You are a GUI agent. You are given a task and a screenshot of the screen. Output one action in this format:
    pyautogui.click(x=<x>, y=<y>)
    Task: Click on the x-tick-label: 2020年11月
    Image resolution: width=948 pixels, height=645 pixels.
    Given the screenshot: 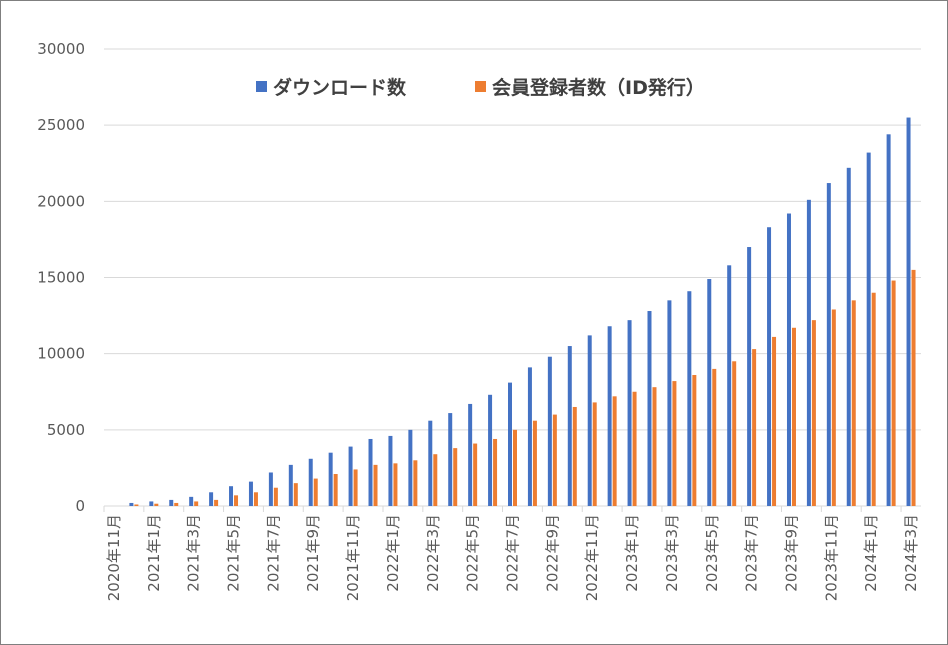 What is the action you would take?
    pyautogui.click(x=114, y=557)
    